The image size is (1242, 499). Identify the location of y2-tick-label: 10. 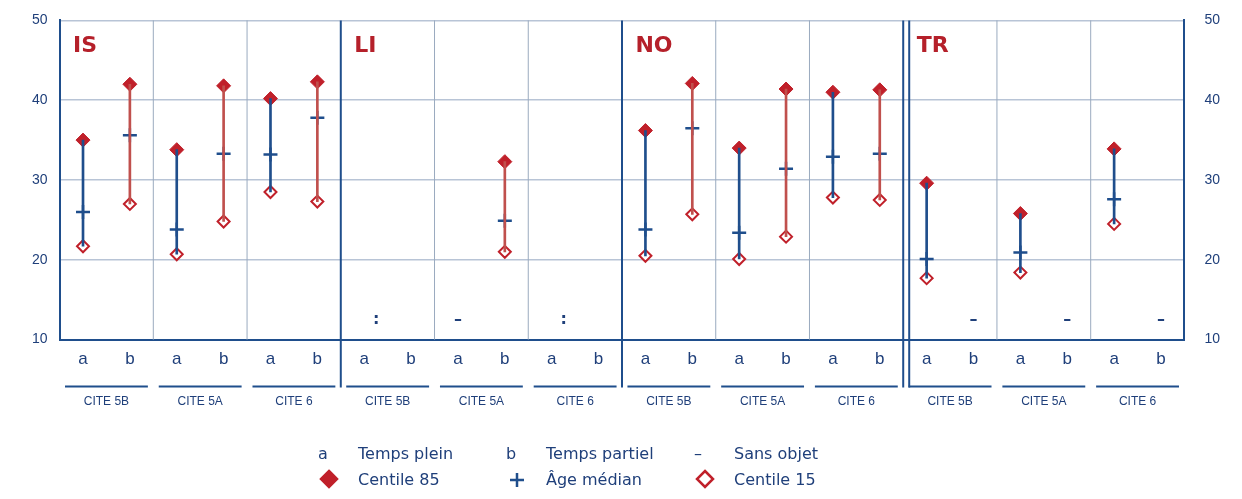
(1212, 338).